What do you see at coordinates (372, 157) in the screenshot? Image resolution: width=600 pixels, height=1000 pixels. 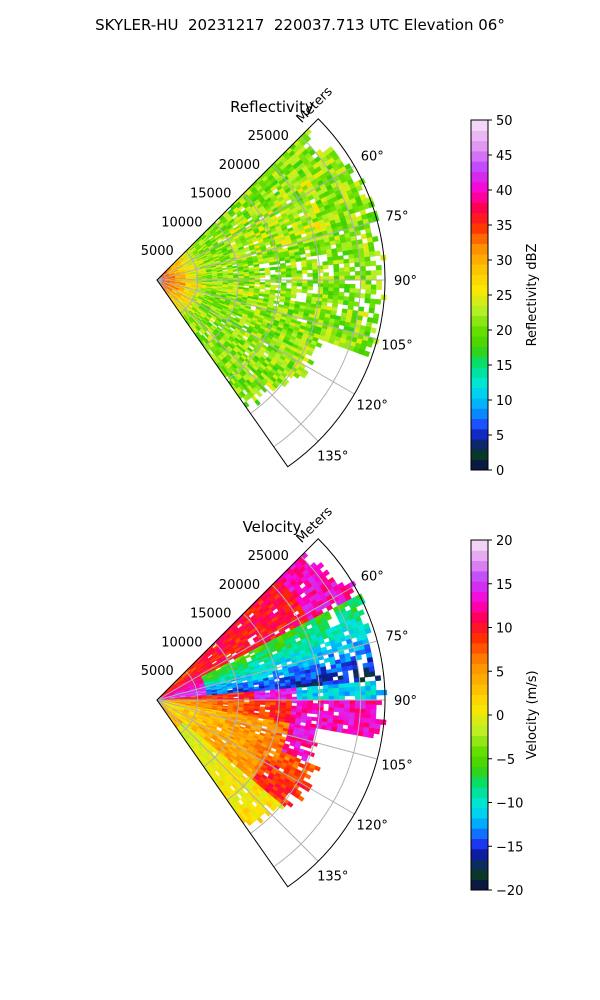 I see `azimuth-tick-label: 60°` at bounding box center [372, 157].